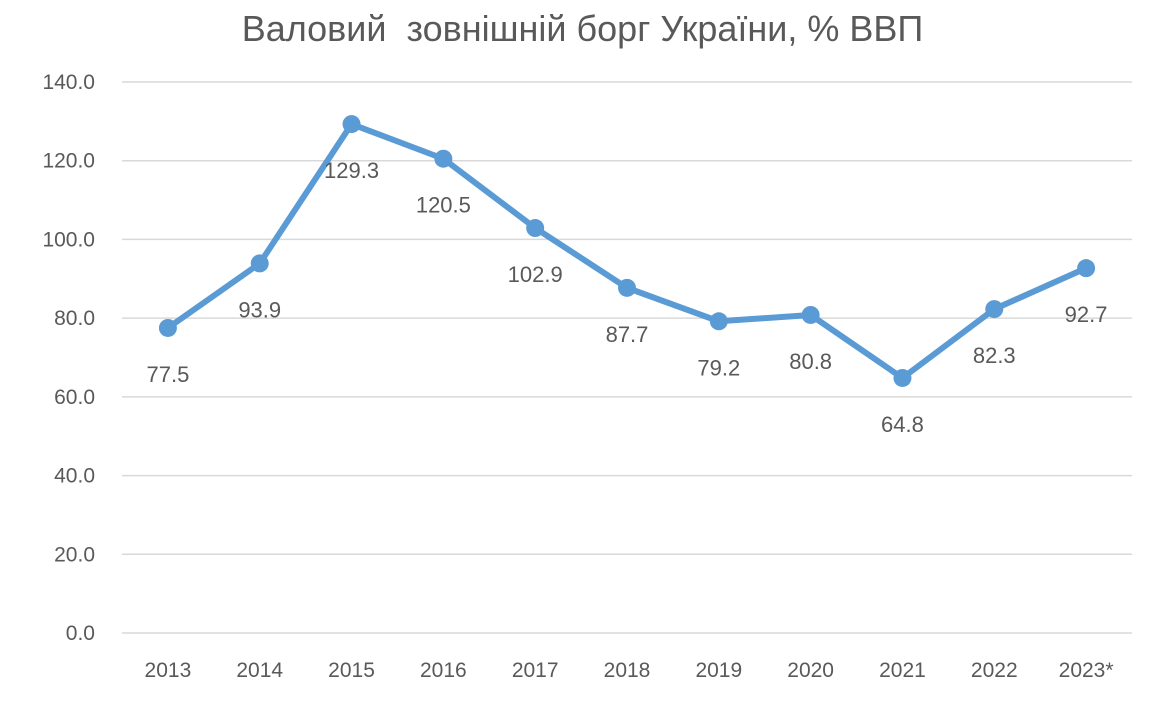 The width and height of the screenshot is (1165, 720). I want to click on chart-title: Валовий зовнішній борг України, % ВВП, so click(582, 28).